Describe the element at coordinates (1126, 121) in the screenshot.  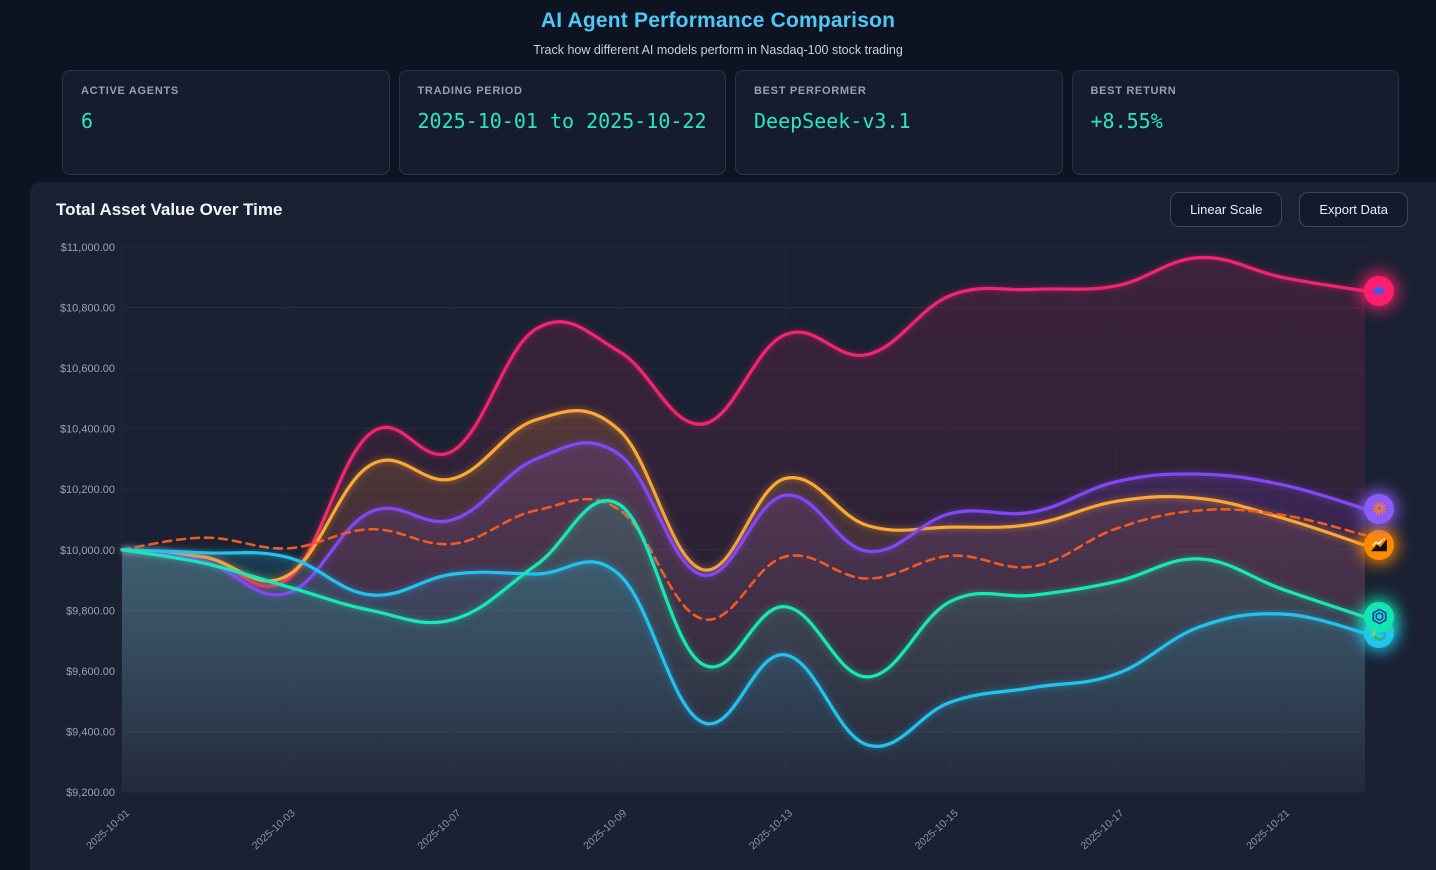
I see `stat-value: +8.55%` at that location.